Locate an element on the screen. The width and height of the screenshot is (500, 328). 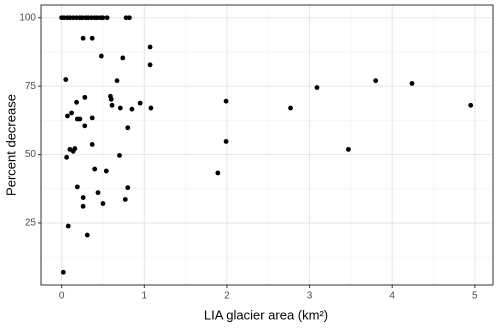
x-tick-label: 4 is located at coordinates (392, 296).